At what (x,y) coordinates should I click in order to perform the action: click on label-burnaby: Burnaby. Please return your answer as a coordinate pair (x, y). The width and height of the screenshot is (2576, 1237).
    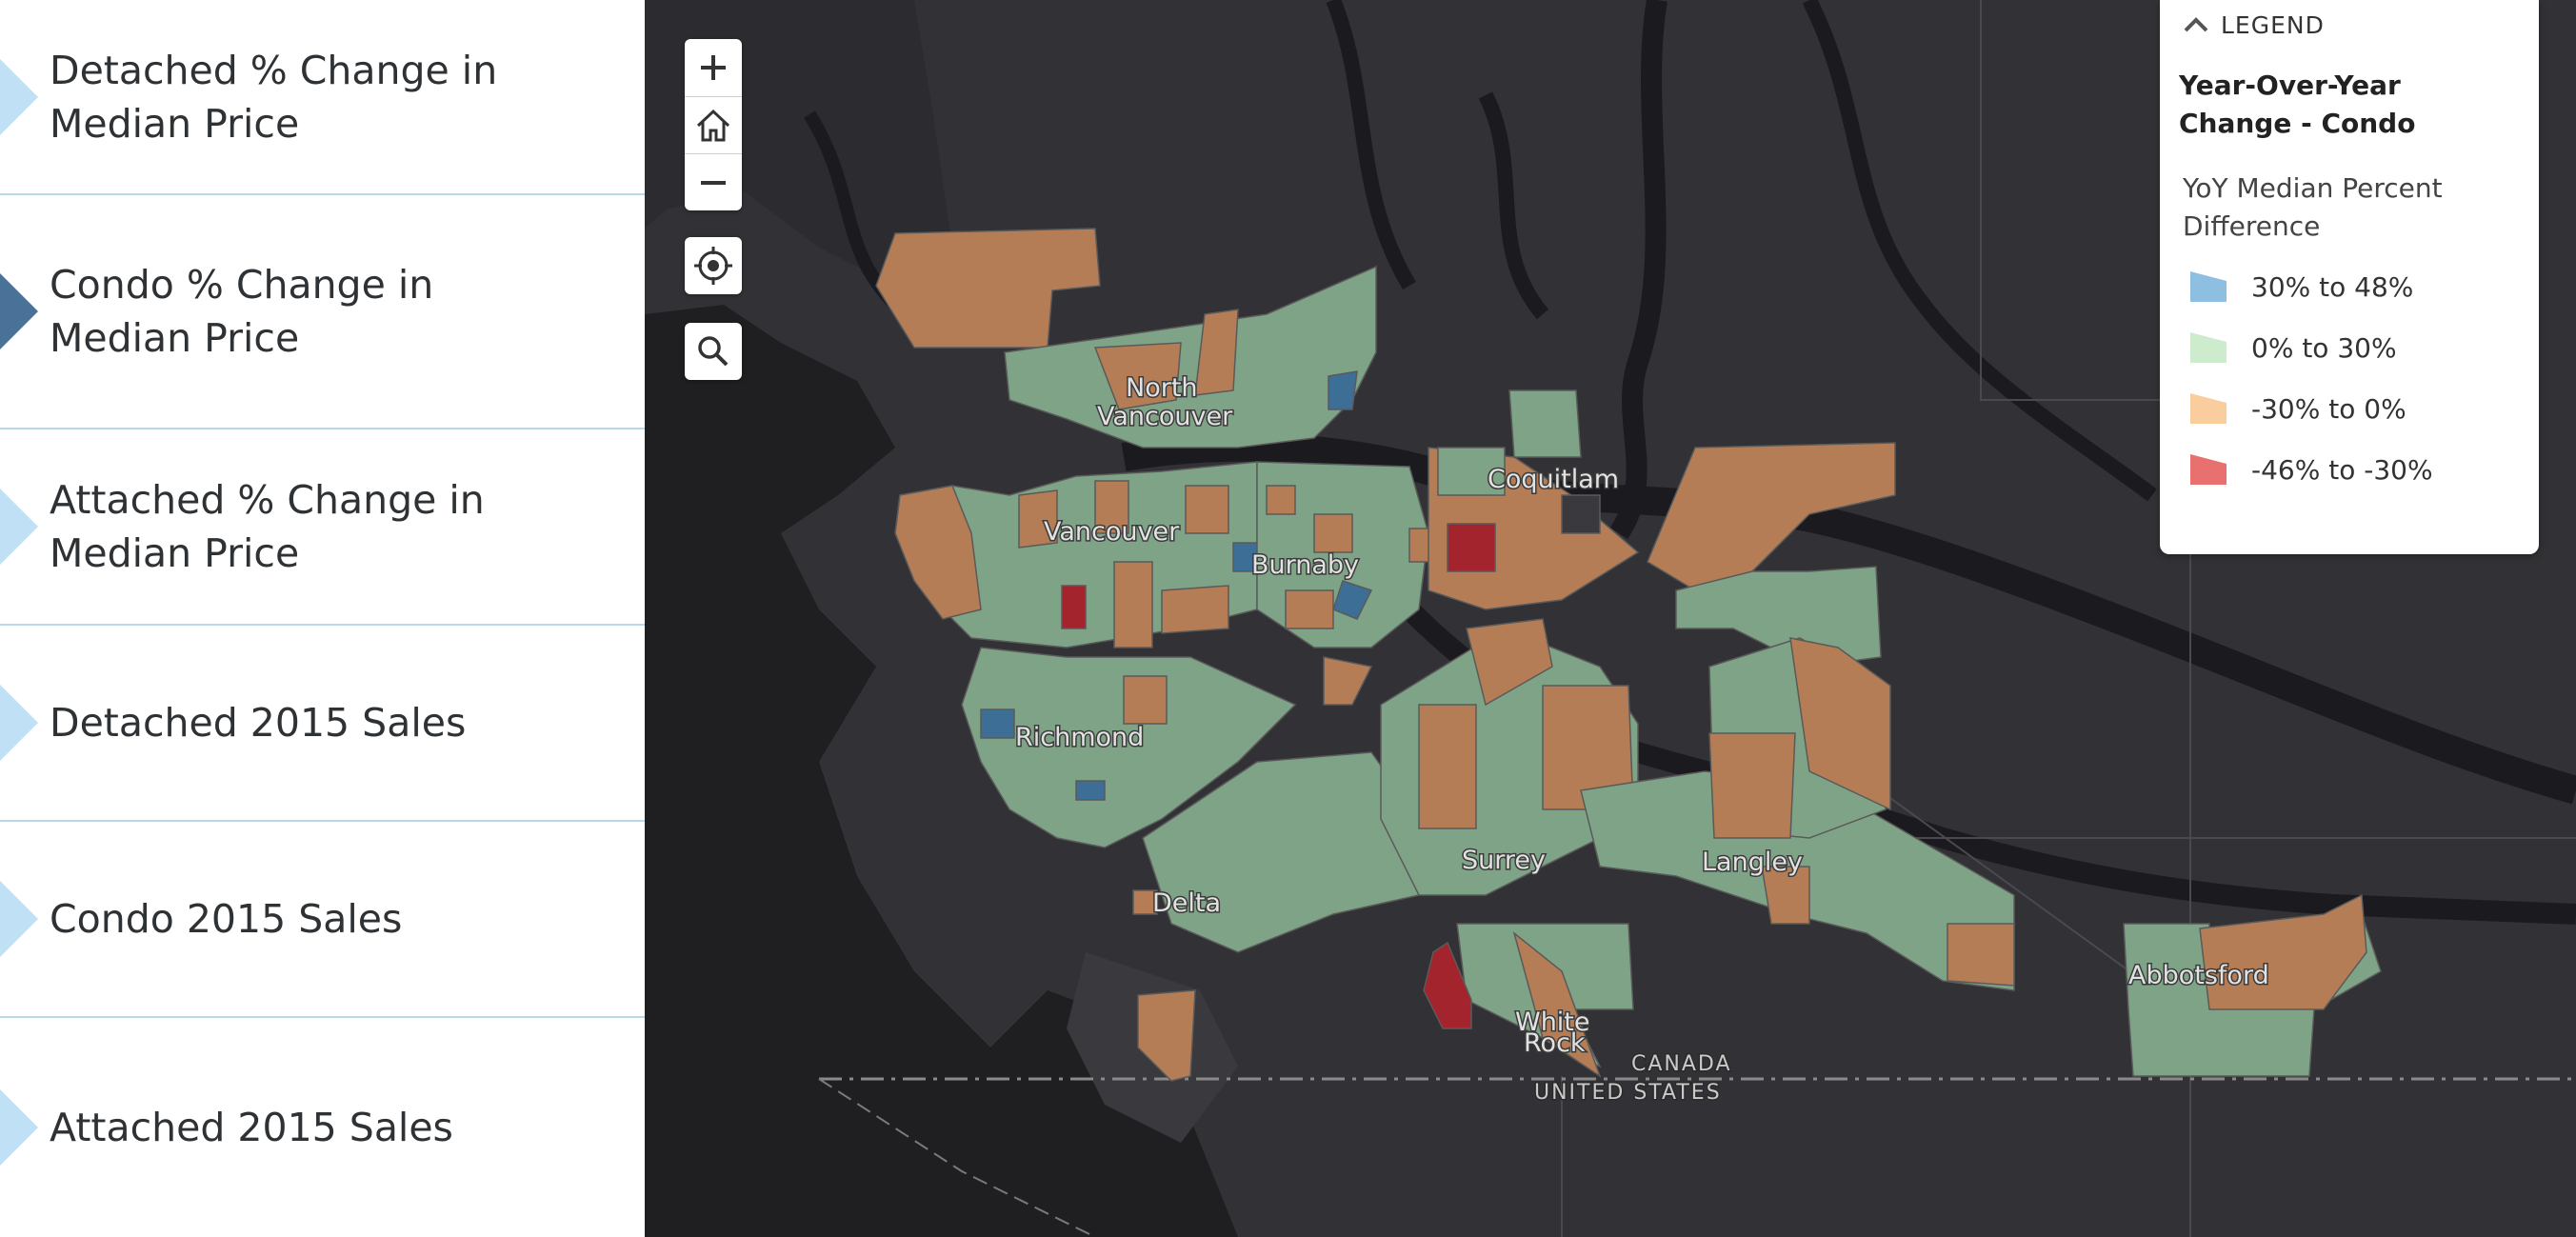
    Looking at the image, I should click on (1305, 565).